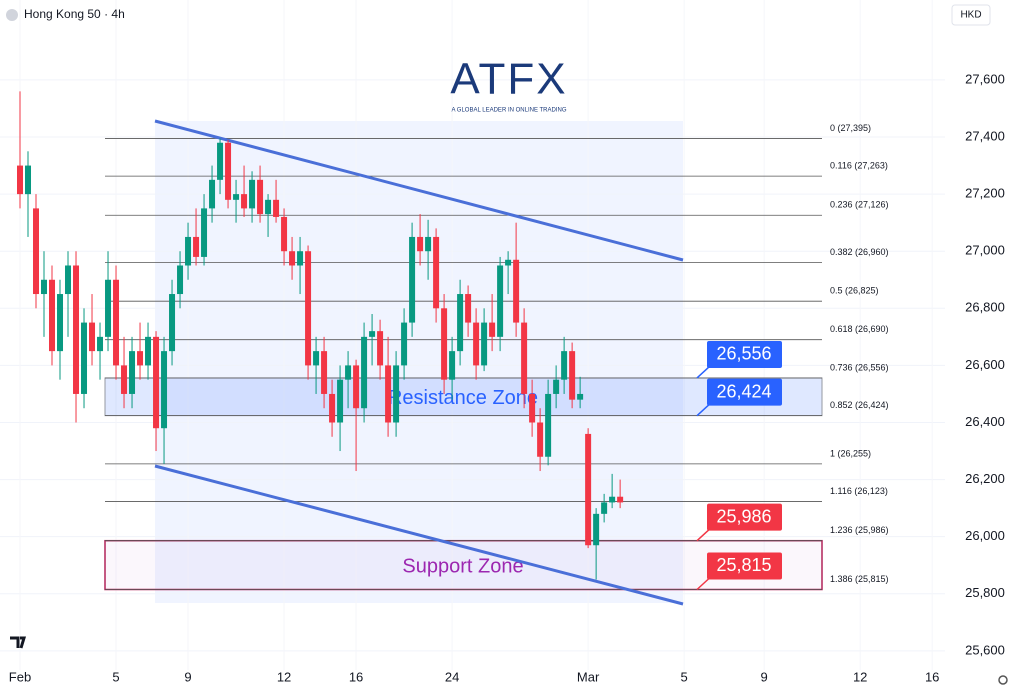 The width and height of the screenshot is (1024, 697). What do you see at coordinates (985, 478) in the screenshot?
I see `y-tick-label: 26,200` at bounding box center [985, 478].